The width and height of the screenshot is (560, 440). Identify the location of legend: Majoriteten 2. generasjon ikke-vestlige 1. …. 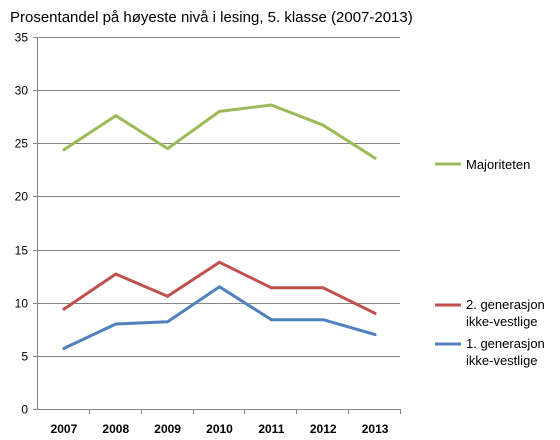
(490, 262).